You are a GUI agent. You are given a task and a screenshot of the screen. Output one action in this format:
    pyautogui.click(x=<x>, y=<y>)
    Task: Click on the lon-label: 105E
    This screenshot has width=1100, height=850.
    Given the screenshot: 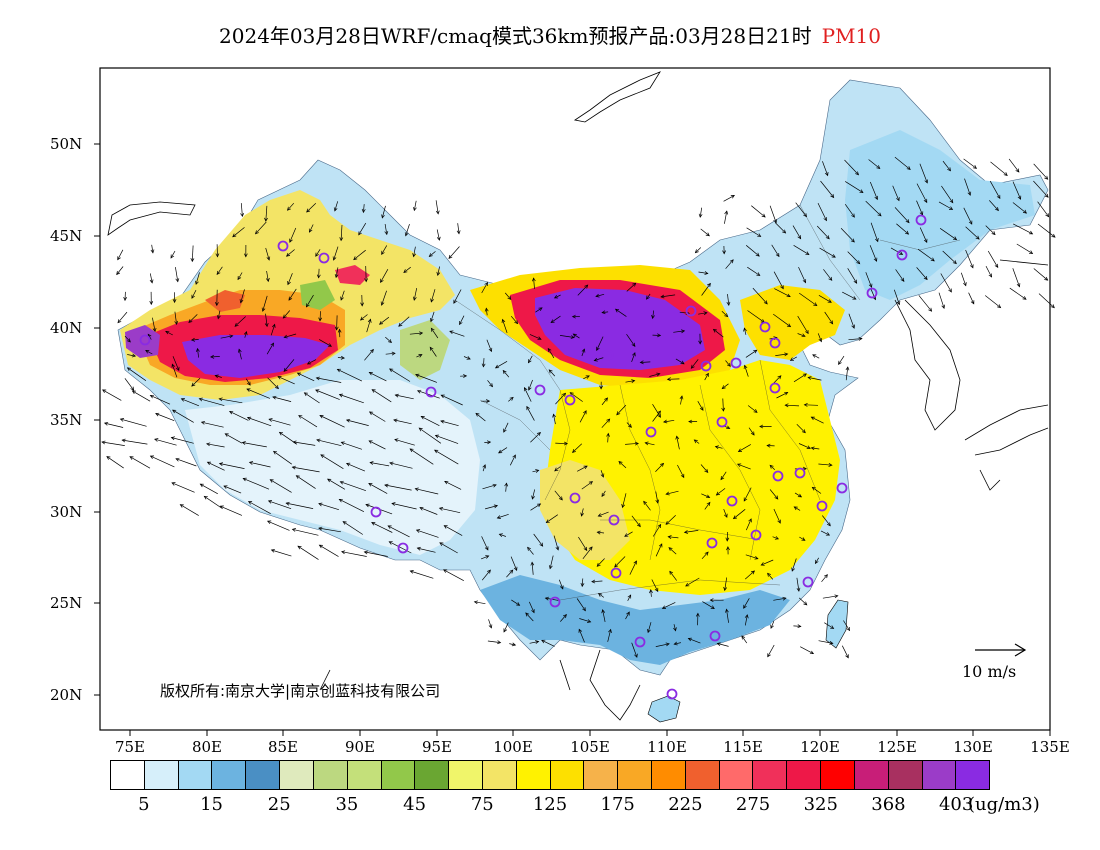 What is the action you would take?
    pyautogui.click(x=590, y=747)
    